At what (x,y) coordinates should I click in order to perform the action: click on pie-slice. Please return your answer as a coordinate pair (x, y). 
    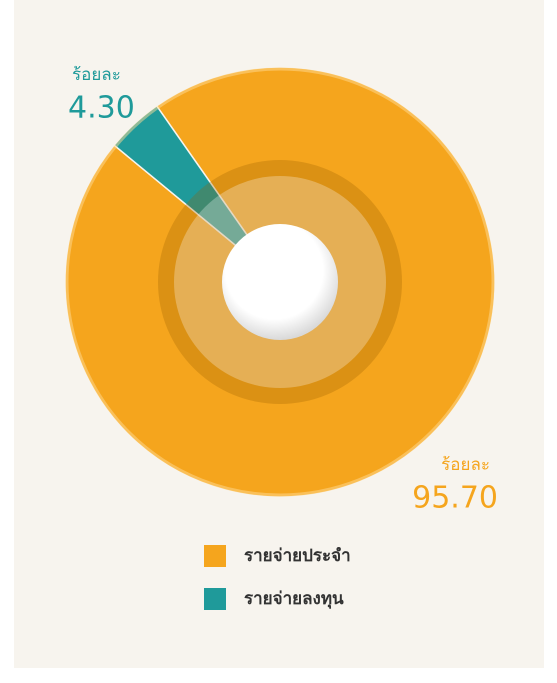
    Looking at the image, I should click on (197, 193).